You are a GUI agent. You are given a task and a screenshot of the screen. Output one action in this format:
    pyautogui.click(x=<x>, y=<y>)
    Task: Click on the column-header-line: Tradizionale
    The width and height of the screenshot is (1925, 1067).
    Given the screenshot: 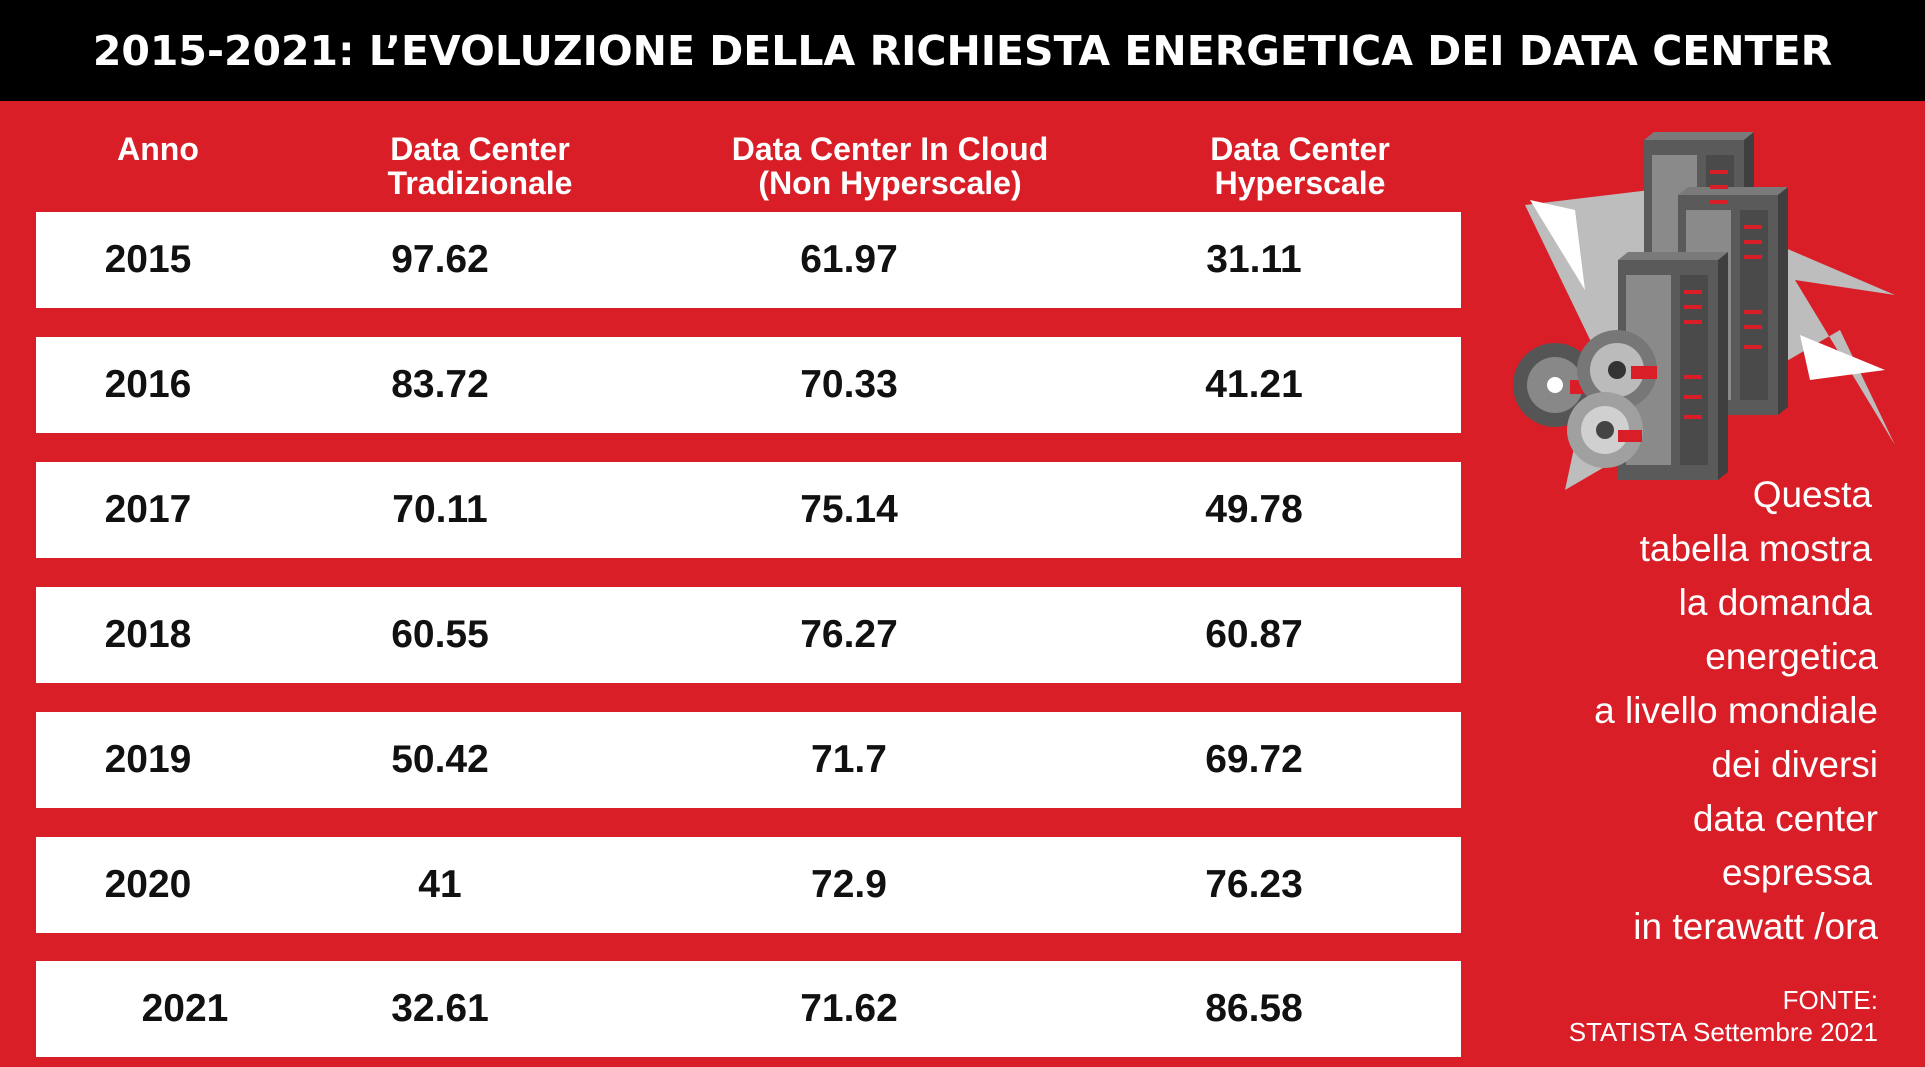 What is the action you would take?
    pyautogui.click(x=480, y=183)
    